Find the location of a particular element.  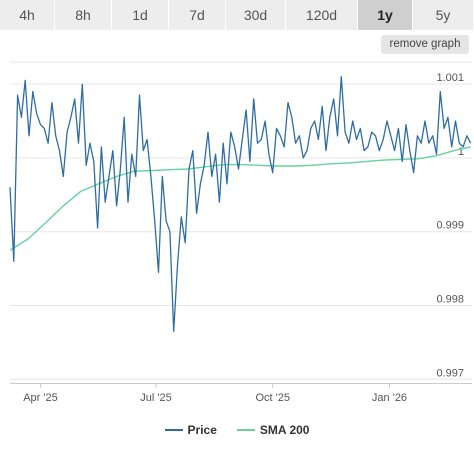

x-tick-label: Oct '25 is located at coordinates (272, 398).